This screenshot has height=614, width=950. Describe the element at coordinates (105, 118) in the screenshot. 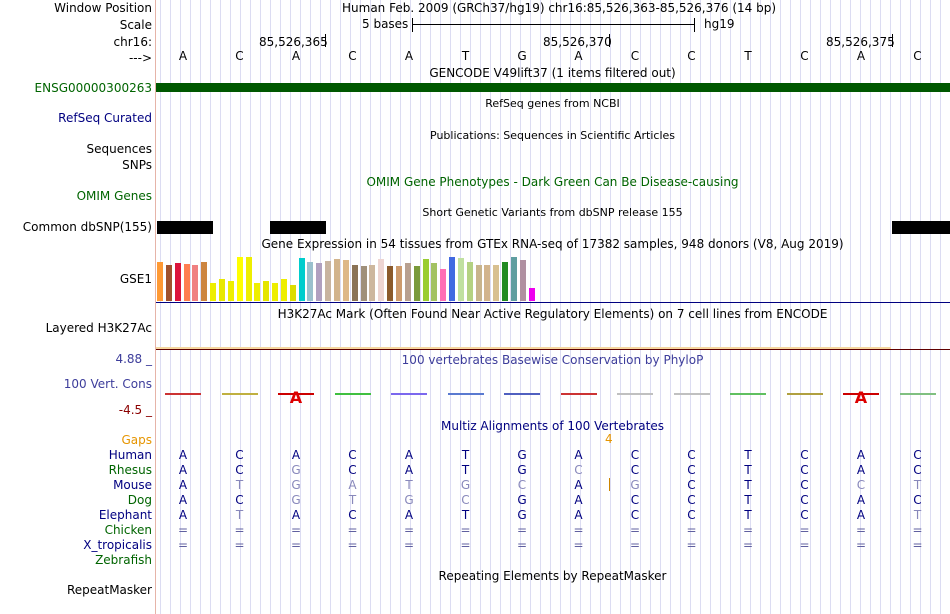

I see `refseq-label: RefSeq Curated` at that location.